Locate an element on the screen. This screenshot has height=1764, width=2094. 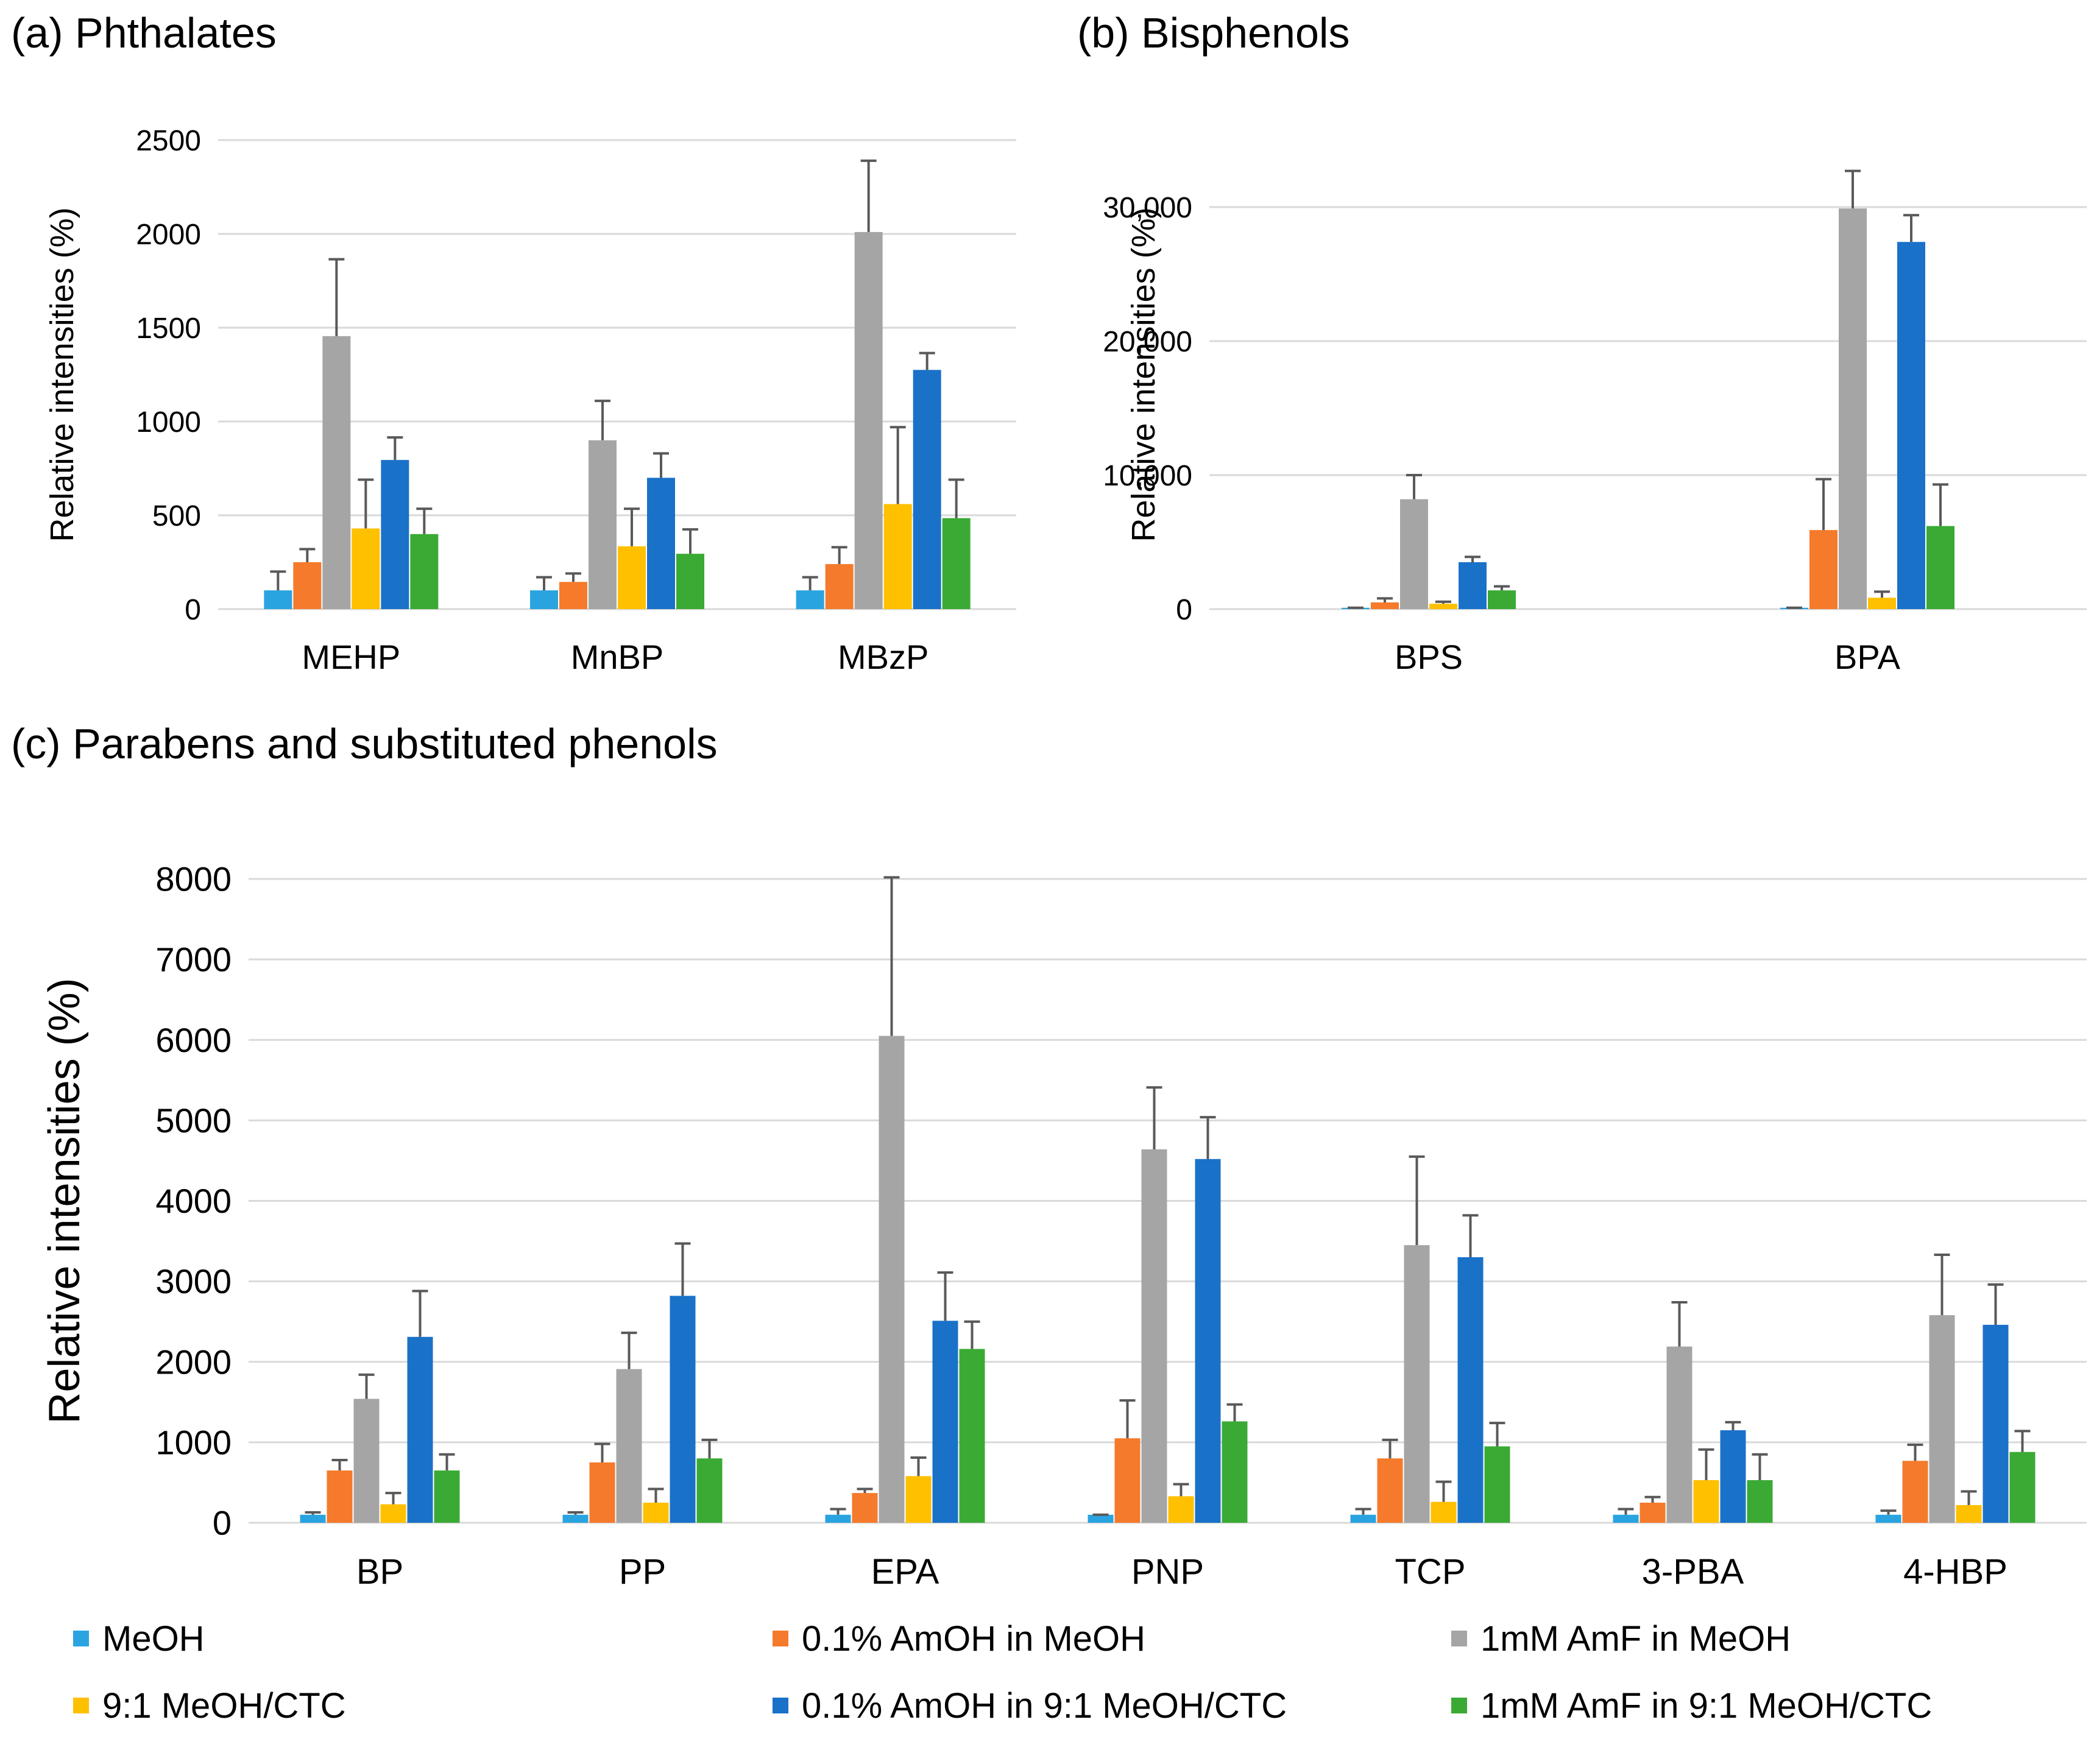
y-tick-label: 1500 is located at coordinates (168, 328).